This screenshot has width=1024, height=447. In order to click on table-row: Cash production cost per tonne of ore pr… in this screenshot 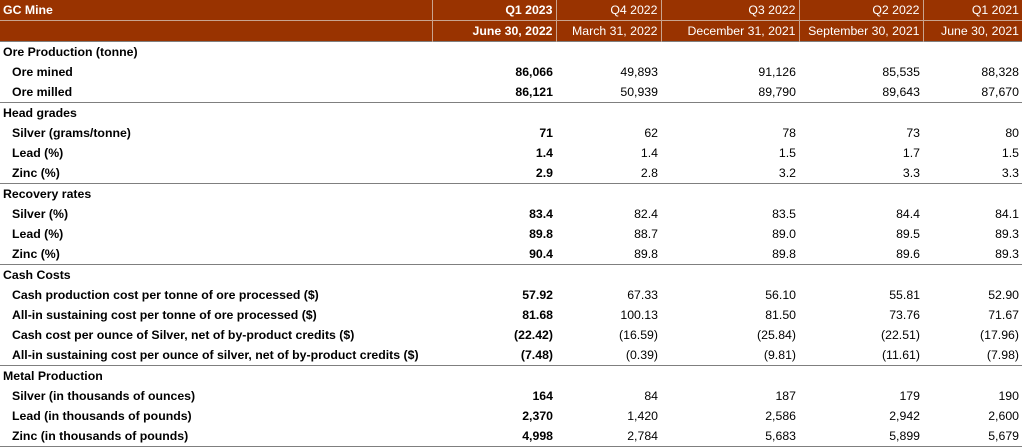, I will do `click(511, 295)`.